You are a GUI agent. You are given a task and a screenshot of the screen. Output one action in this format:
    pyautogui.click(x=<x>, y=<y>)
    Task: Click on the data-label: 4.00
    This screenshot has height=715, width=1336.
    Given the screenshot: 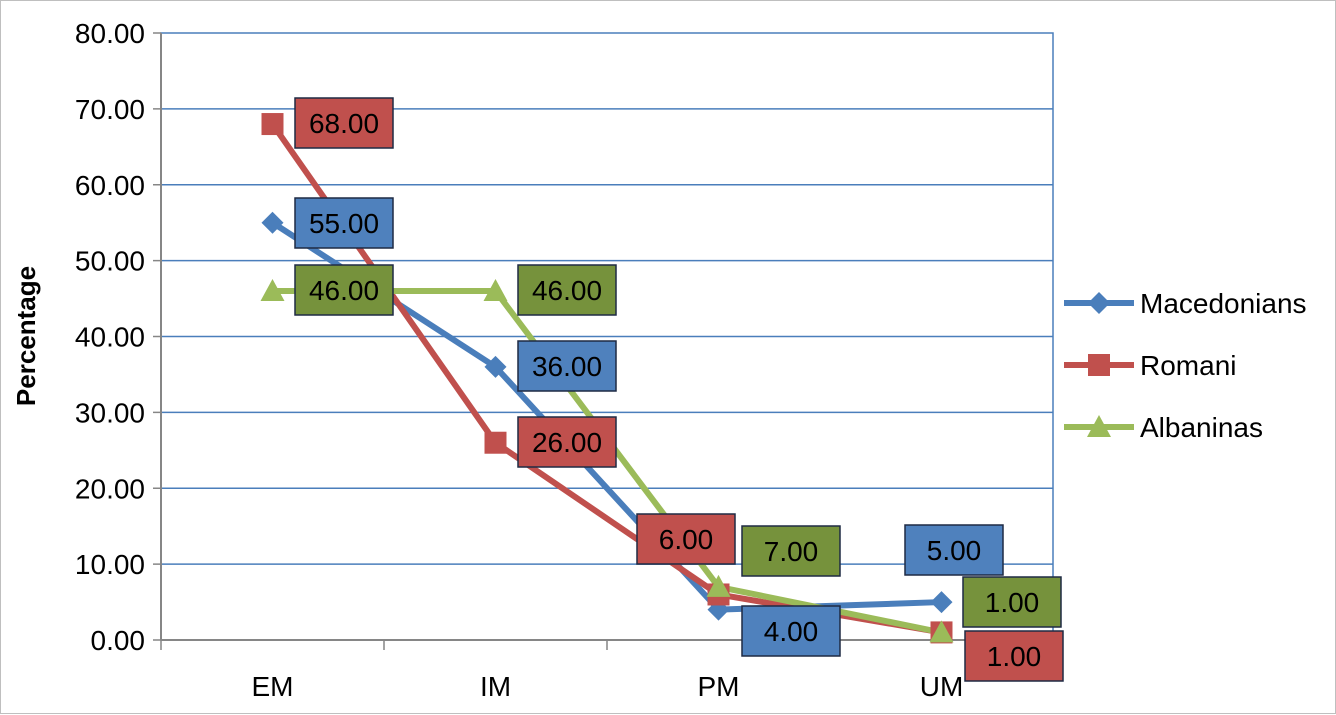 What is the action you would take?
    pyautogui.click(x=791, y=631)
    